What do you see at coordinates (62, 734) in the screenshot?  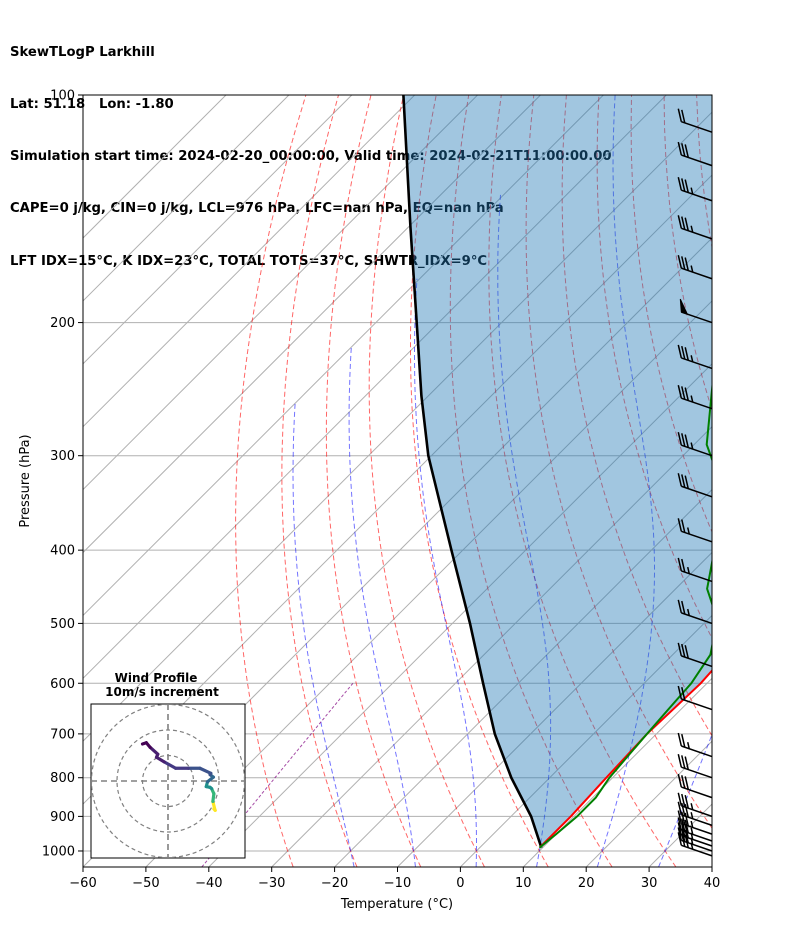 I see `y-tick-label: 700` at bounding box center [62, 734].